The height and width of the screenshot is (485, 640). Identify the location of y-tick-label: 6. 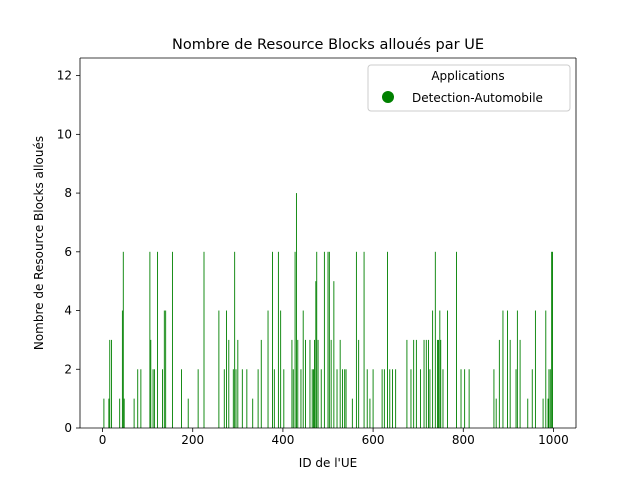
(68, 252).